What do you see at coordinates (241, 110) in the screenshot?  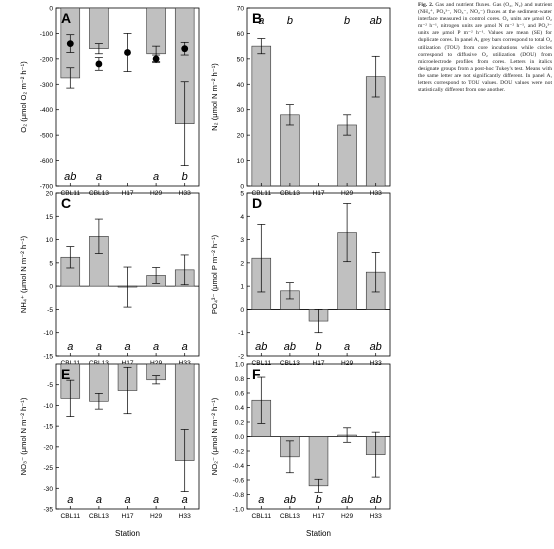 I see `y-tick-label: 30` at bounding box center [241, 110].